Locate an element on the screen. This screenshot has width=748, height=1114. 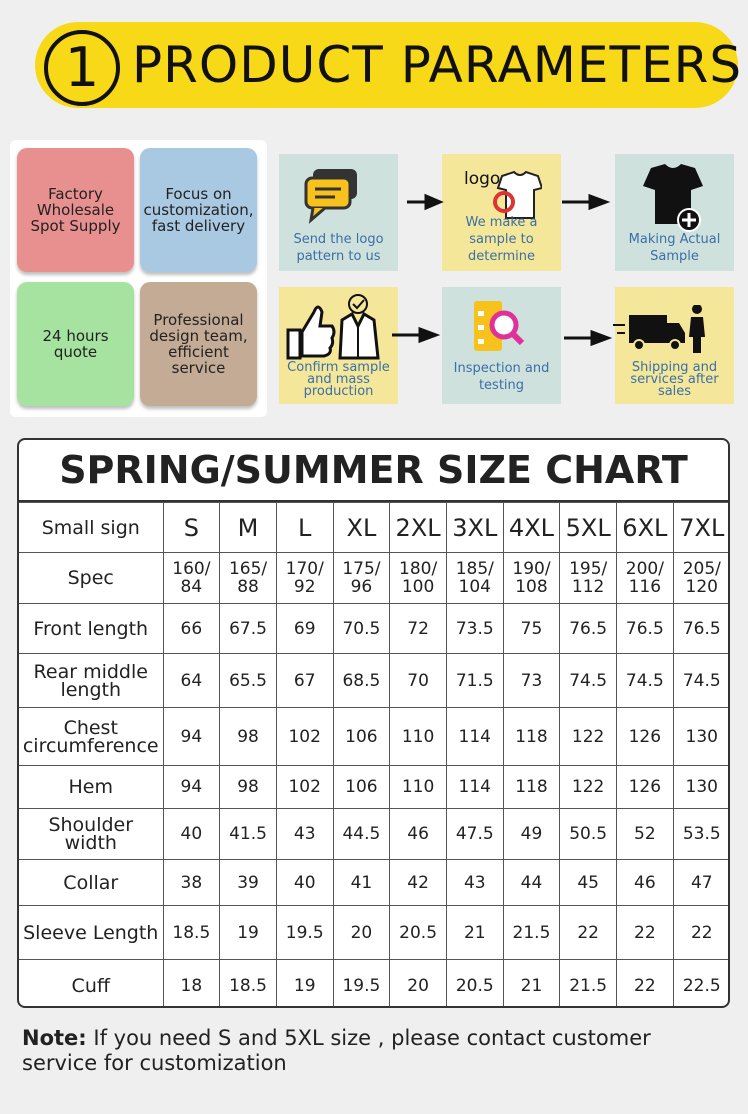
table-cell: 72 is located at coordinates (418, 628).